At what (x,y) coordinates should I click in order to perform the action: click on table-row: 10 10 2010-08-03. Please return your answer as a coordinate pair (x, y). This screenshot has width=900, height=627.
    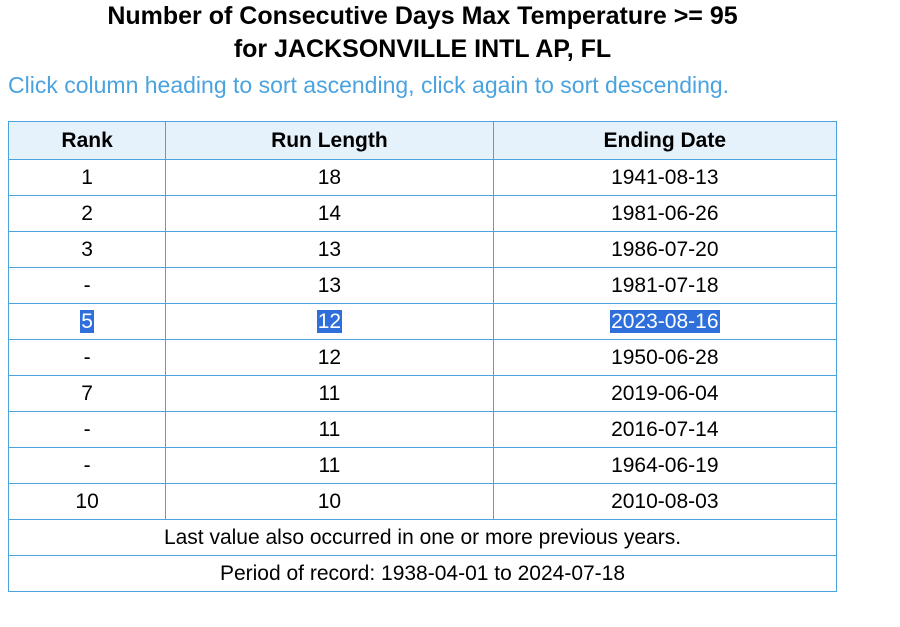
    Looking at the image, I should click on (422, 501).